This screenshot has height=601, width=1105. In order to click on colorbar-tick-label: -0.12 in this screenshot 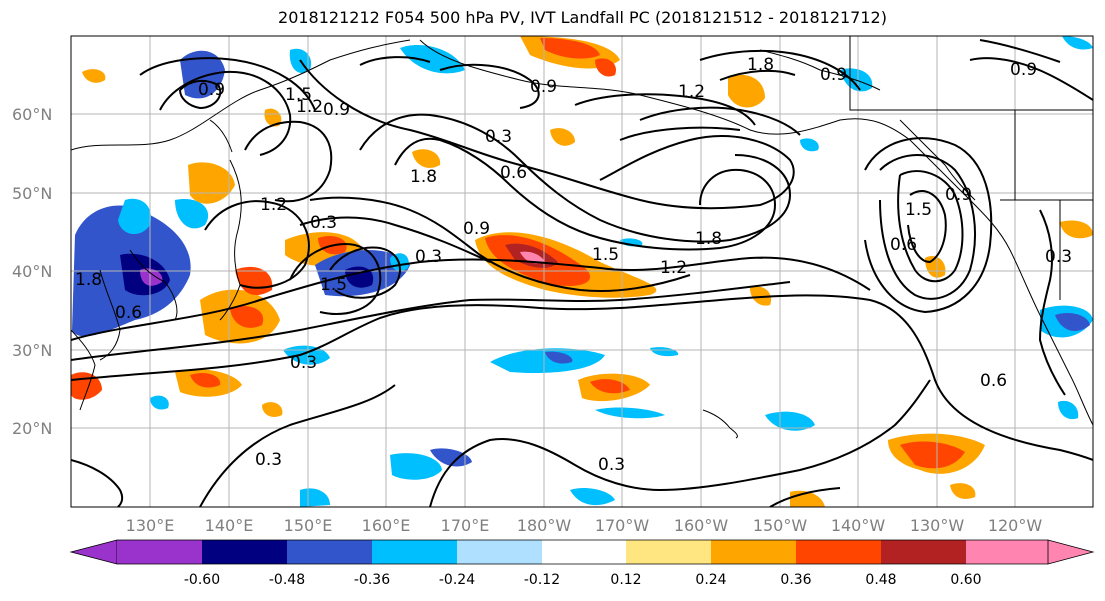, I will do `click(542, 580)`.